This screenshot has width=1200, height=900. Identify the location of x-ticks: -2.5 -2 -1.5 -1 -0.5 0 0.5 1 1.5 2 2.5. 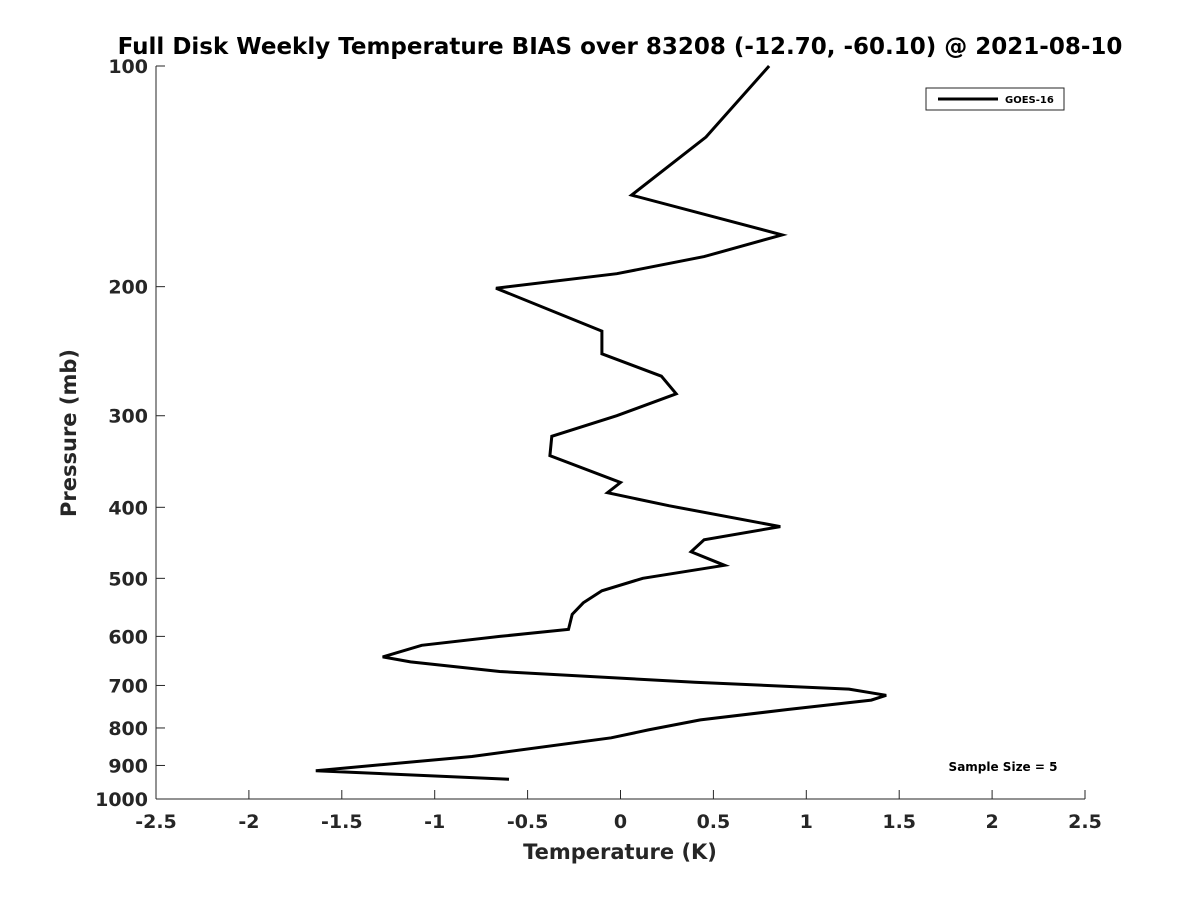
(618, 811).